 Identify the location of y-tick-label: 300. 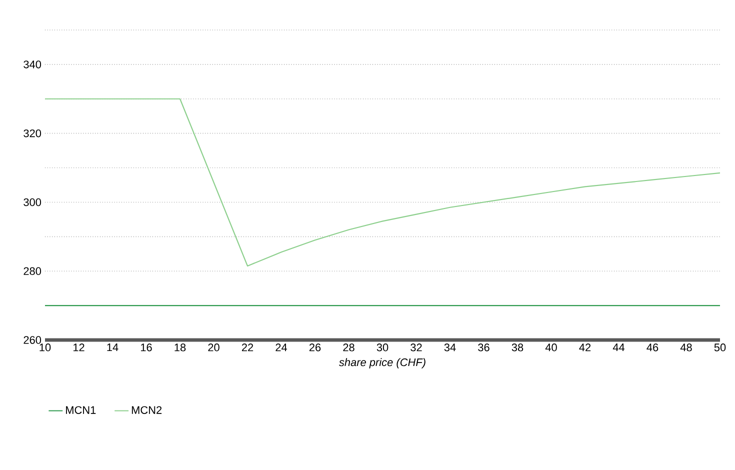
(33, 202).